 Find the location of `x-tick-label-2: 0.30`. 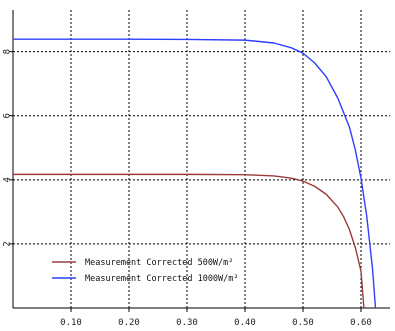

x-tick-label-2: 0.30 is located at coordinates (187, 323).